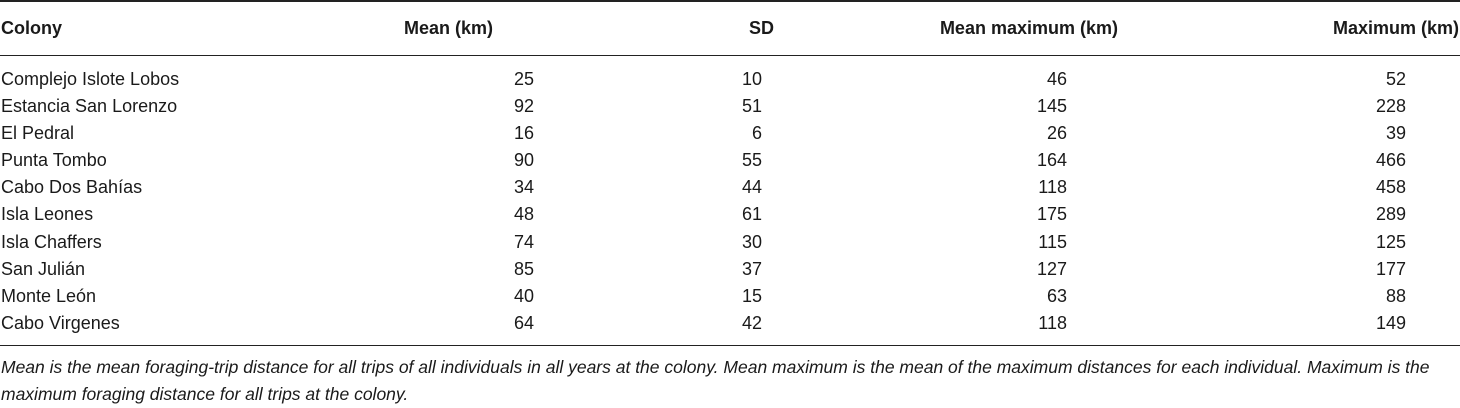 This screenshot has width=1460, height=408. What do you see at coordinates (43, 268) in the screenshot?
I see `cell-colony: San Julián` at bounding box center [43, 268].